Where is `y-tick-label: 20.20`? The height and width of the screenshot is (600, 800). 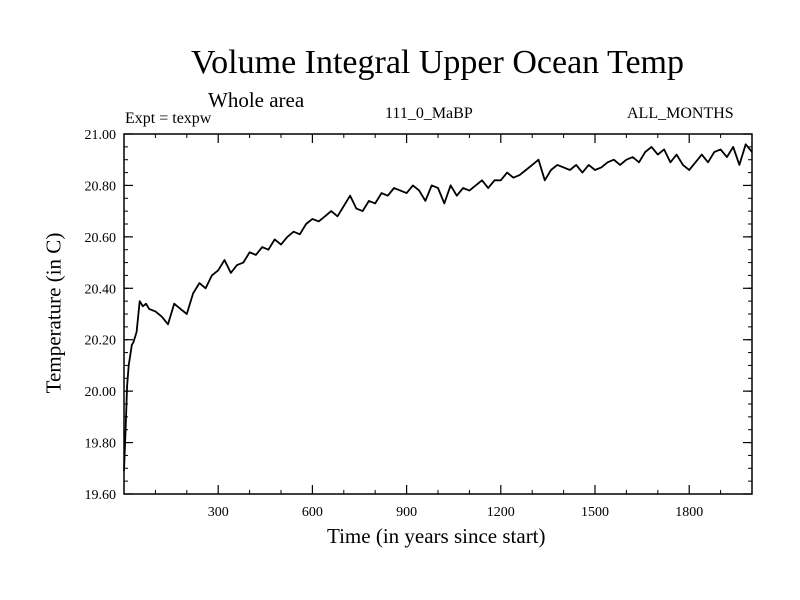 y-tick-label: 20.20 is located at coordinates (101, 341).